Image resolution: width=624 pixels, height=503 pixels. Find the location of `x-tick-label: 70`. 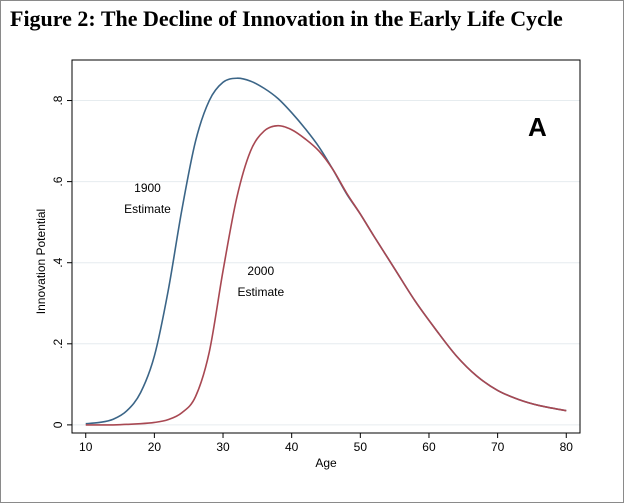

x-tick-label: 70 is located at coordinates (498, 447).